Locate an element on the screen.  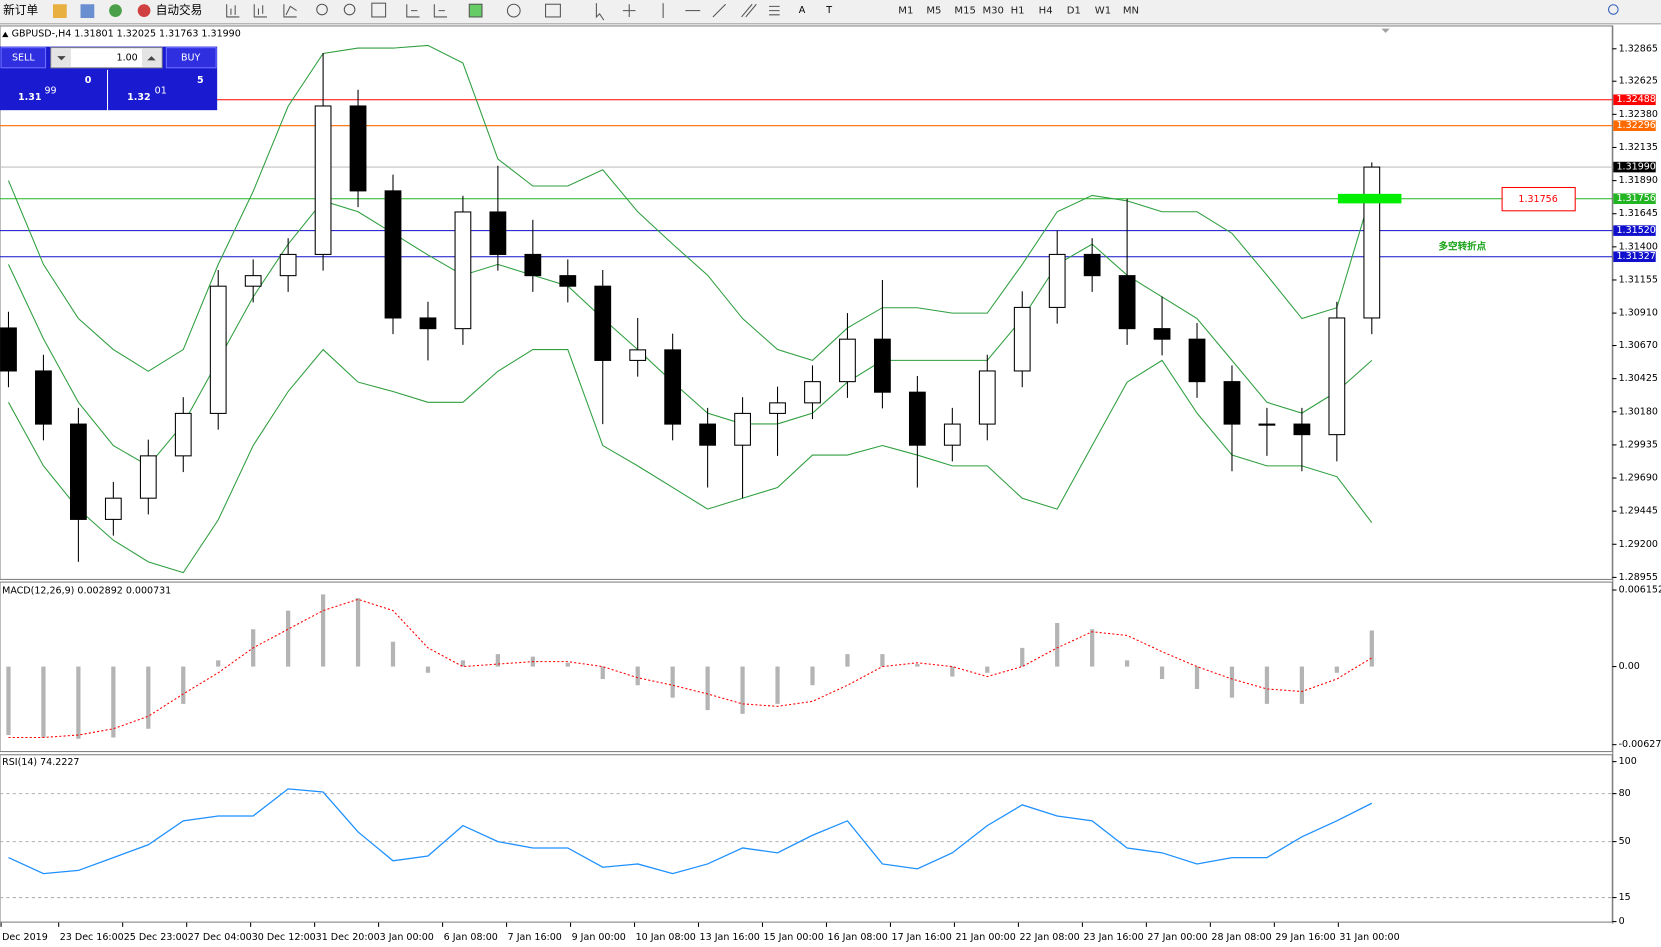
level-callout-box is located at coordinates (1538, 199).